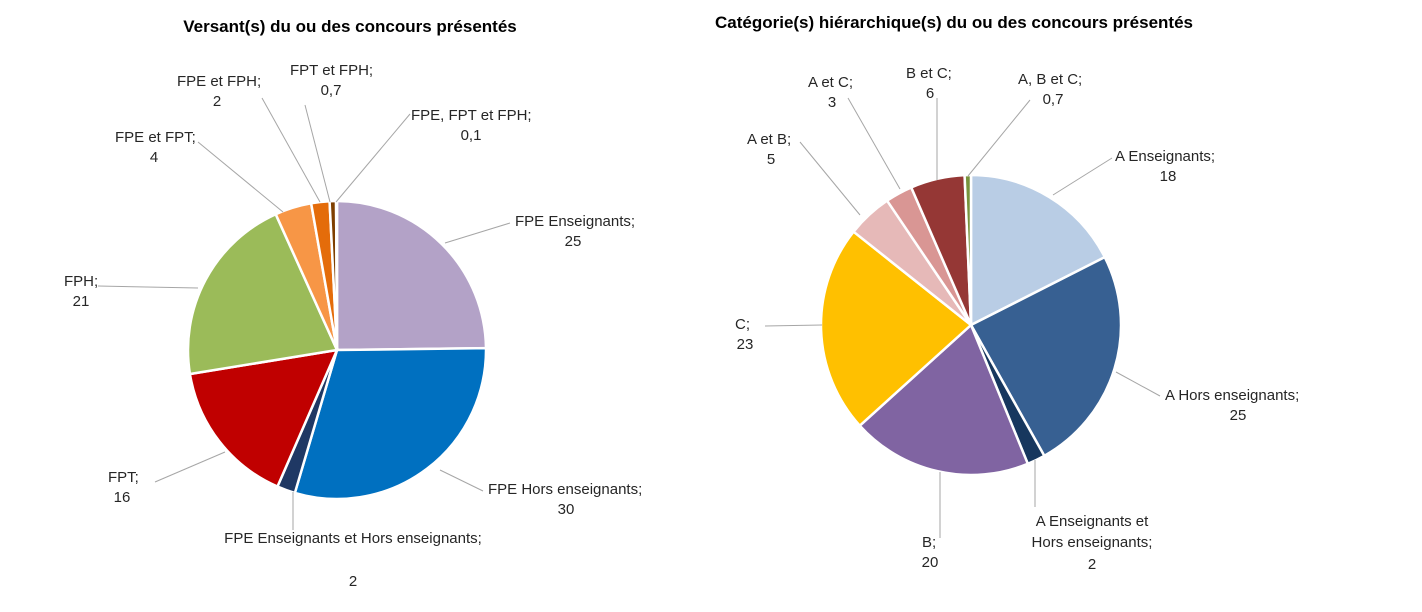 The image size is (1422, 612). Describe the element at coordinates (565, 499) in the screenshot. I see `data-label: FPE Hors enseignants; 30` at that location.